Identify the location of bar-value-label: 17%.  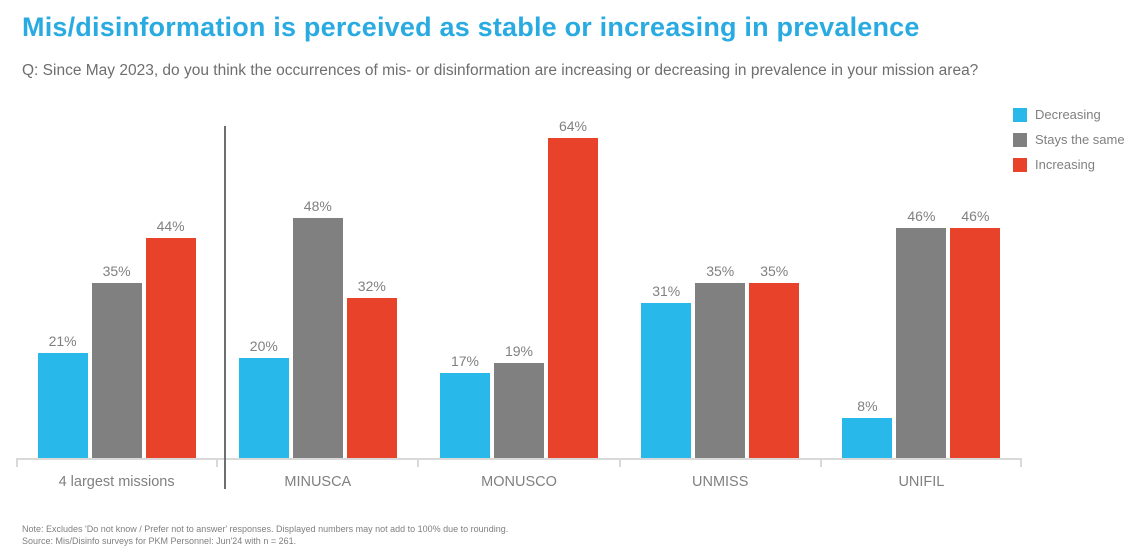
(465, 361).